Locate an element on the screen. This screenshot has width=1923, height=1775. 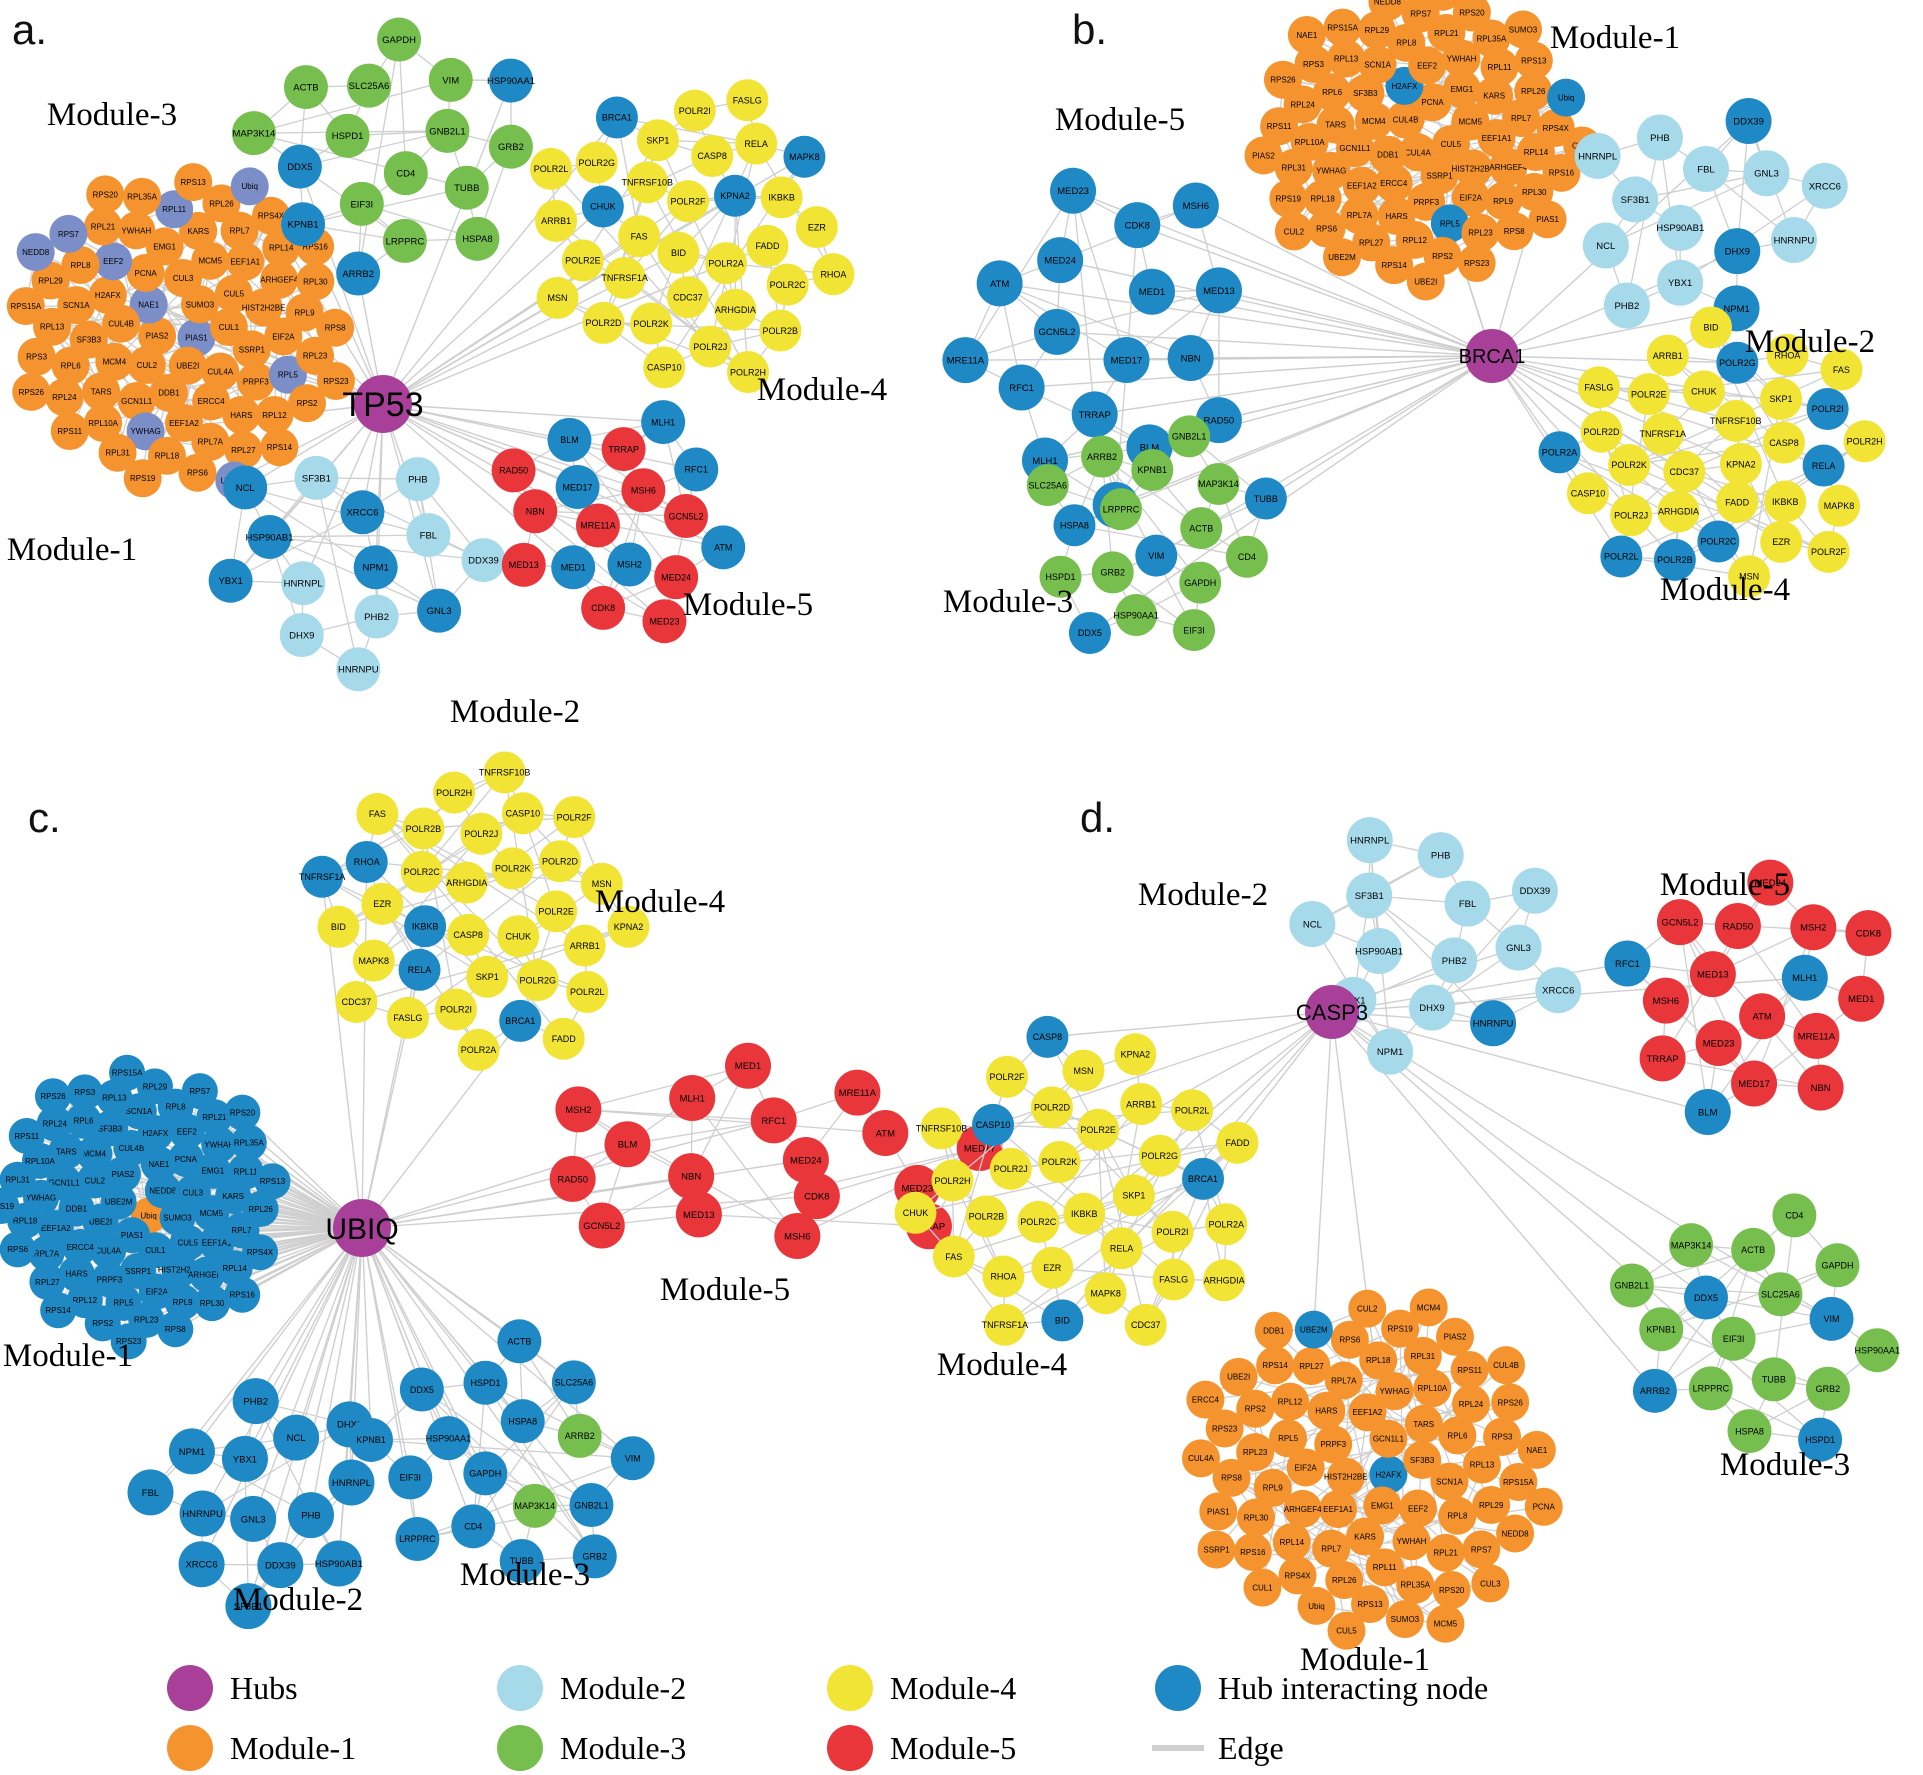
gene-node: POLR2G is located at coordinates (537, 980).